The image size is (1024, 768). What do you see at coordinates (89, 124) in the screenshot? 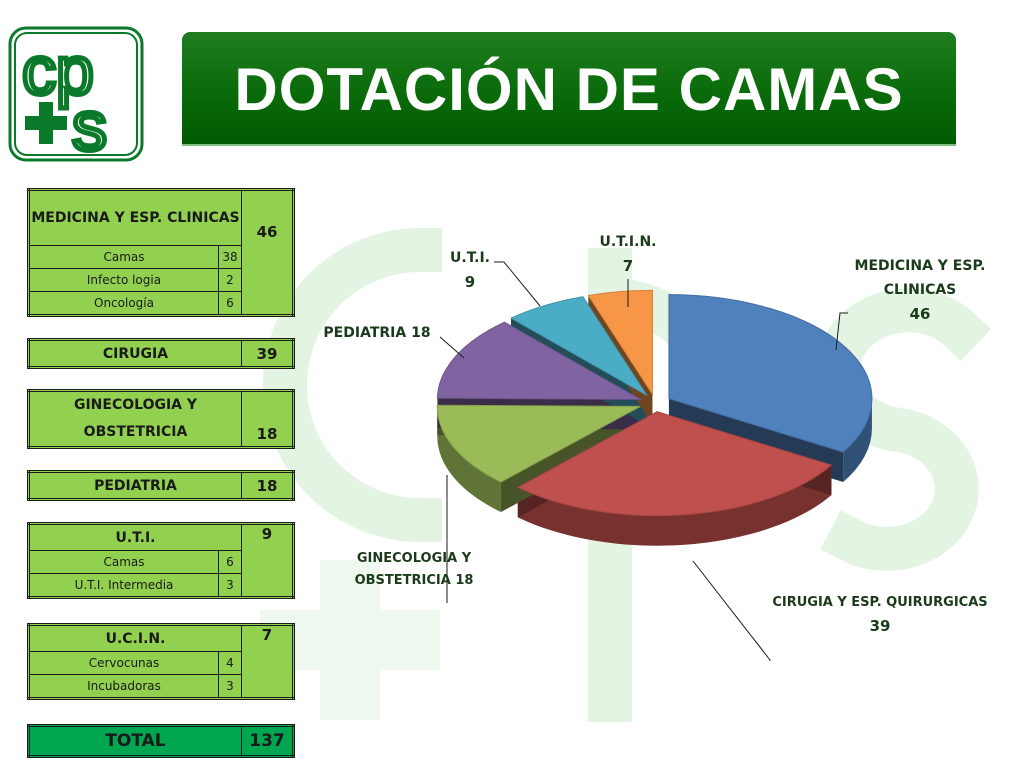
I see `svg-text: s` at bounding box center [89, 124].